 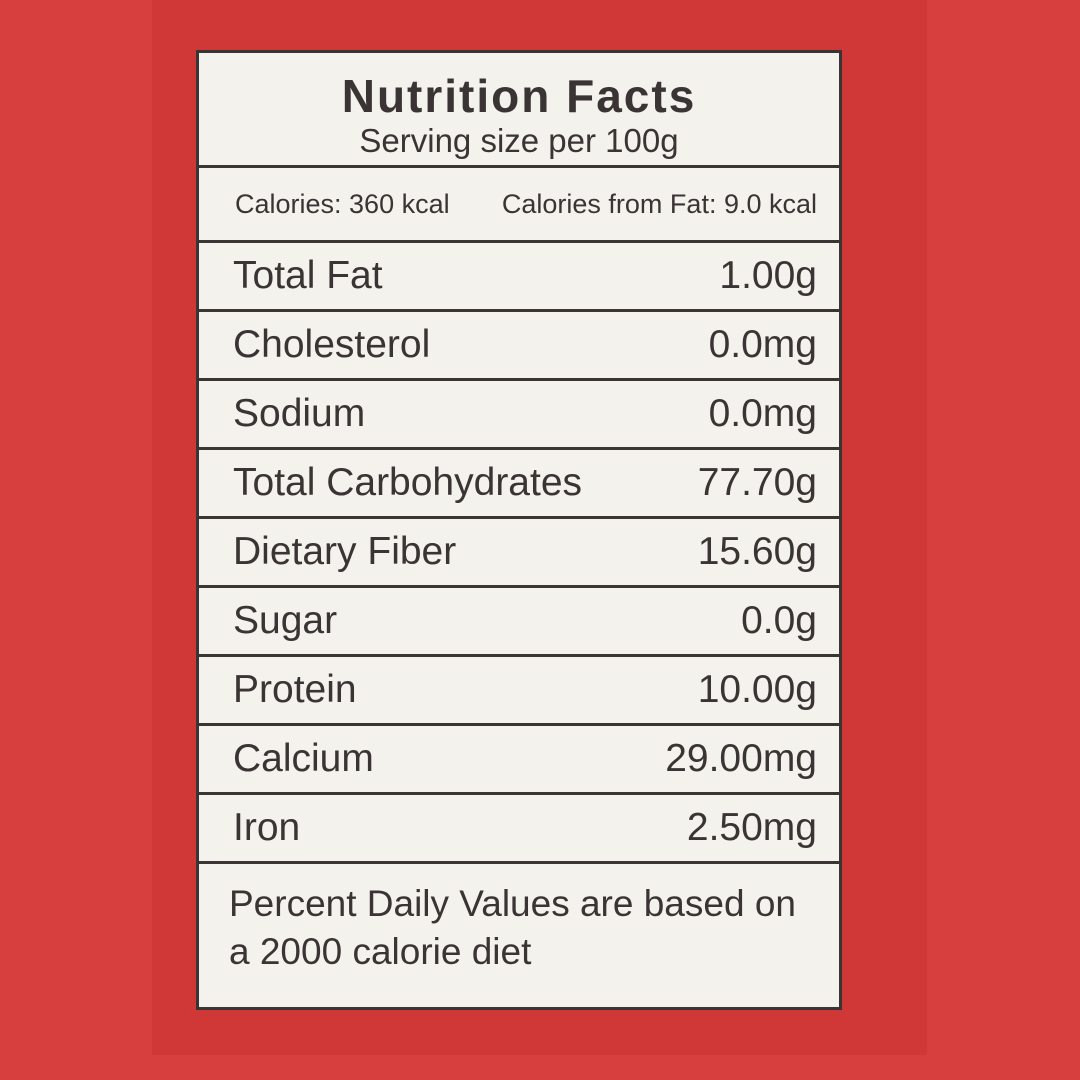 I want to click on nutrient-name: Total Fat, so click(x=308, y=275).